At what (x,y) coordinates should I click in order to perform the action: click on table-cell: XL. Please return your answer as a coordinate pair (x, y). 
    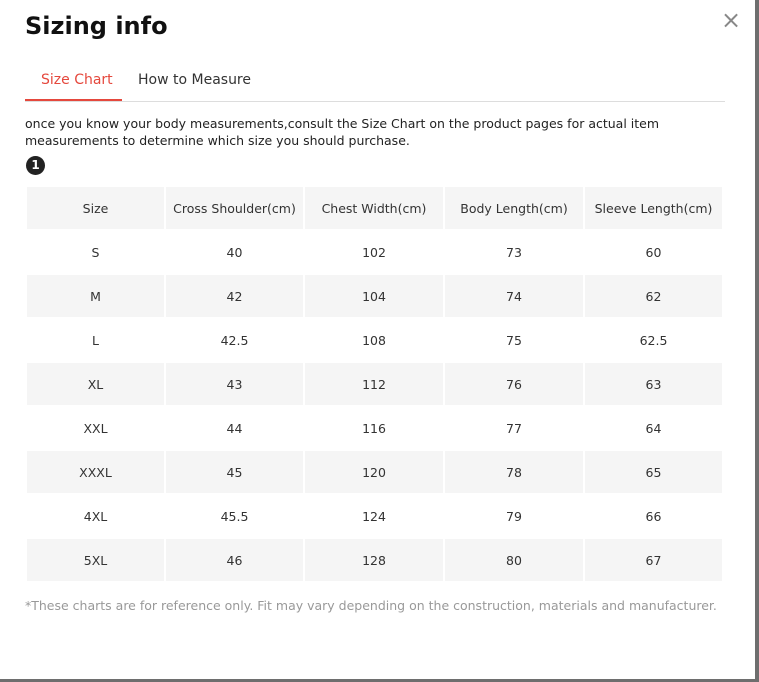
    Looking at the image, I should click on (95, 384).